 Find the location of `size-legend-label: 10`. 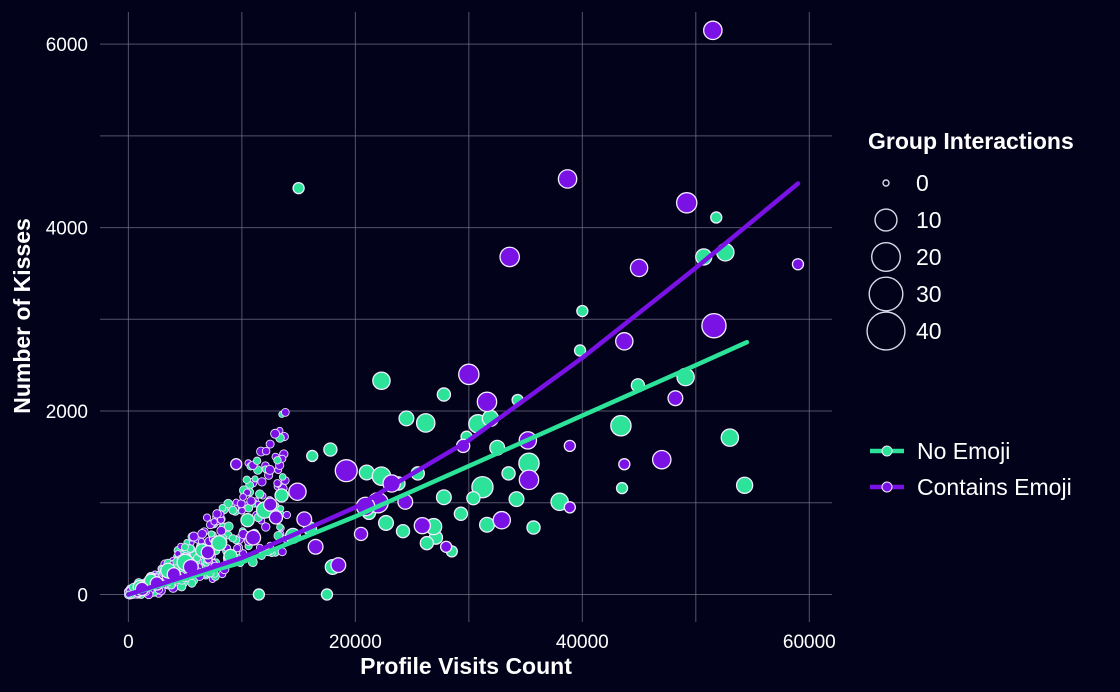

size-legend-label: 10 is located at coordinates (929, 220).